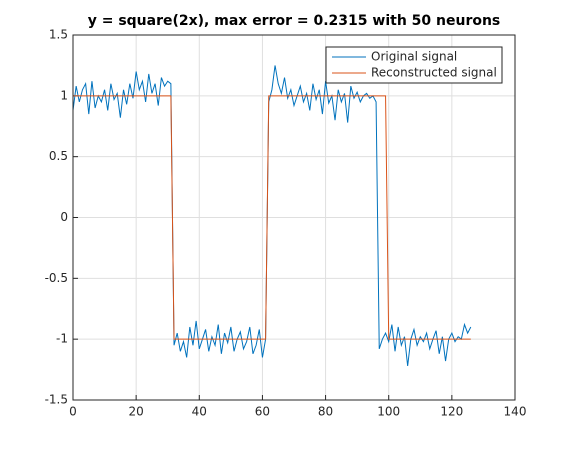 Image resolution: width=570 pixels, height=450 pixels. I want to click on y-tick-label: -1.5, so click(56, 400).